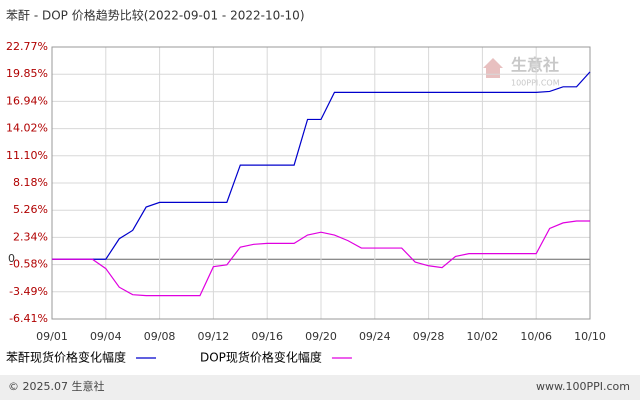  What do you see at coordinates (30, 182) in the screenshot?
I see `y-tick-label: 8.18%` at bounding box center [30, 182].